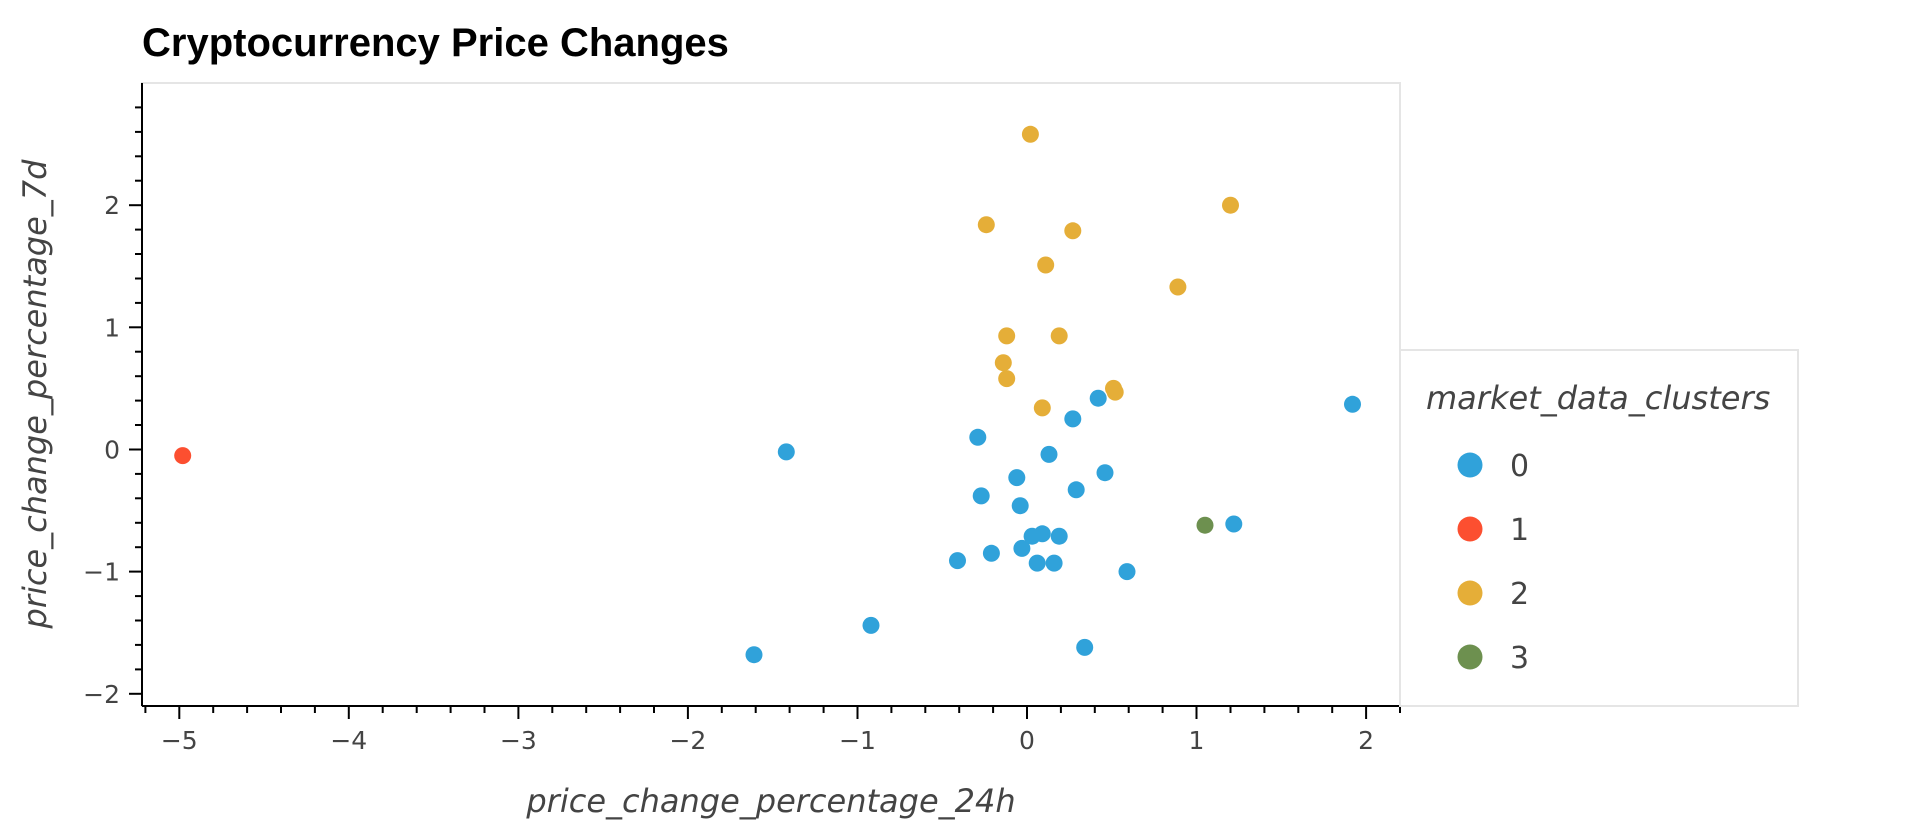 The width and height of the screenshot is (1925, 825). Describe the element at coordinates (1197, 740) in the screenshot. I see `x-tick-label: 1` at that location.